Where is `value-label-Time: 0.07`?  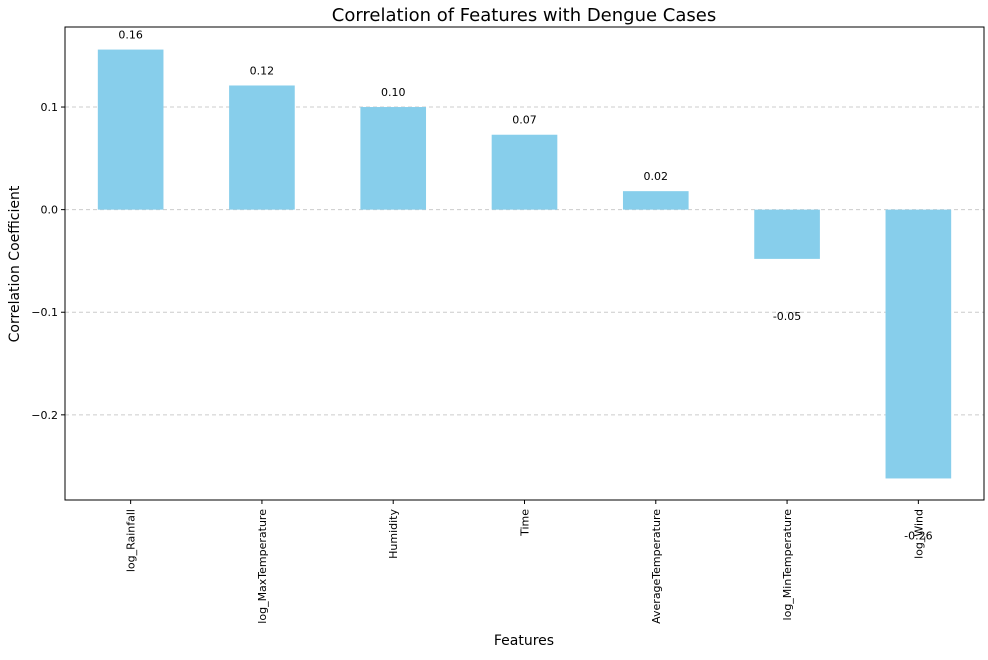
value-label-Time: 0.07 is located at coordinates (524, 120).